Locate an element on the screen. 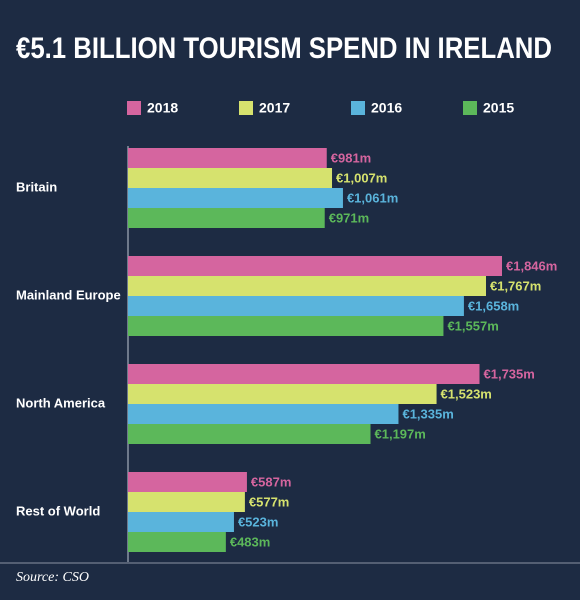 The image size is (580, 600). value-label: €981m is located at coordinates (351, 157).